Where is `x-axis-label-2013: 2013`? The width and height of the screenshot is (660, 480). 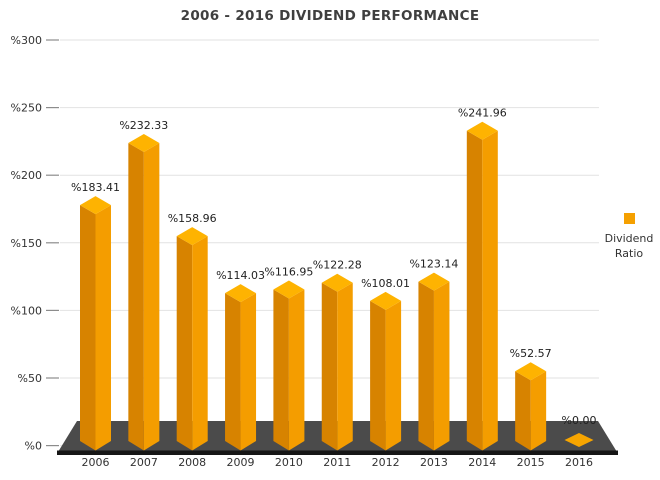
x-axis-label-2013: 2013 is located at coordinates (434, 462).